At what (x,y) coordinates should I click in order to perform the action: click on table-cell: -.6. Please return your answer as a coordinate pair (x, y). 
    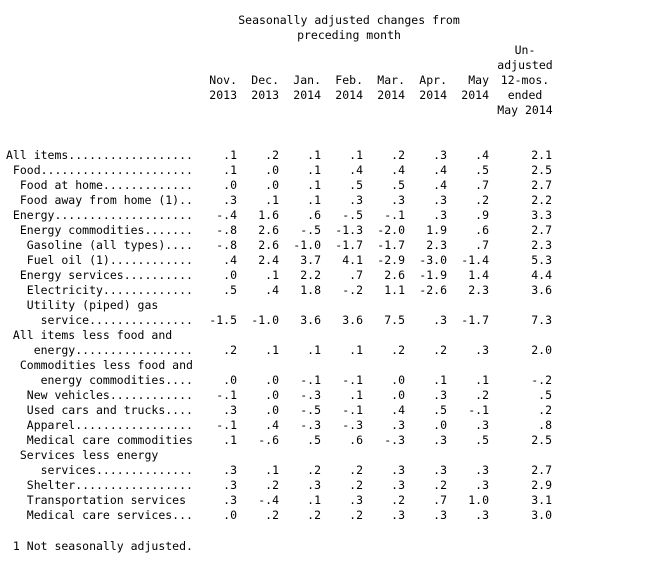
    Looking at the image, I should click on (268, 440).